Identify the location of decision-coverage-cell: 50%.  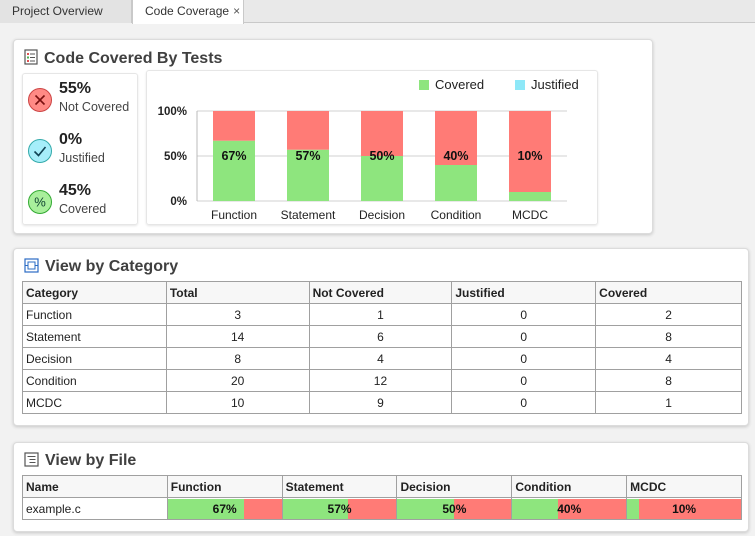
(454, 508).